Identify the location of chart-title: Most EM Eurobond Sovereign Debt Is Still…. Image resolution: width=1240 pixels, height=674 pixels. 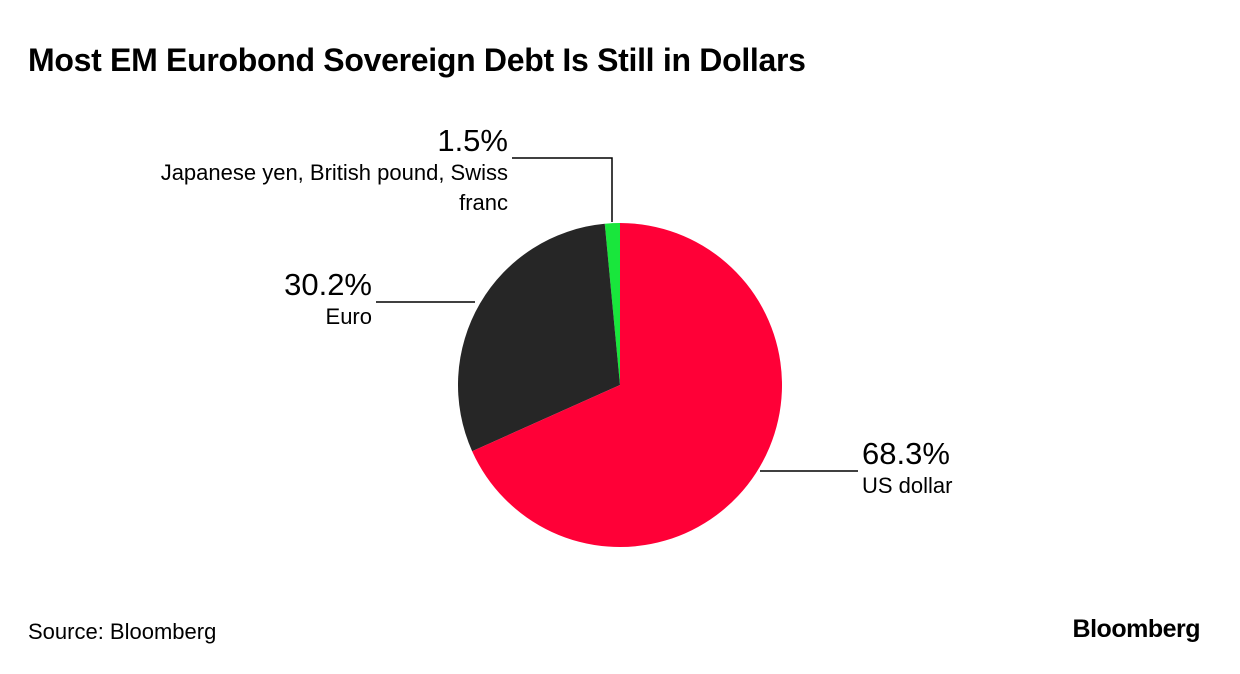
(417, 60).